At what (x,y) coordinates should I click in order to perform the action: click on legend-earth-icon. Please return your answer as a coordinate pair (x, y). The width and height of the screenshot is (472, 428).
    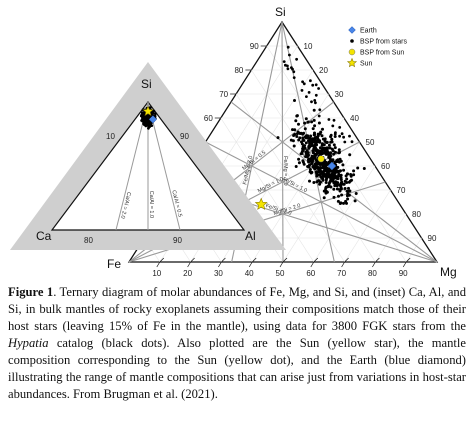
    Looking at the image, I should click on (352, 30).